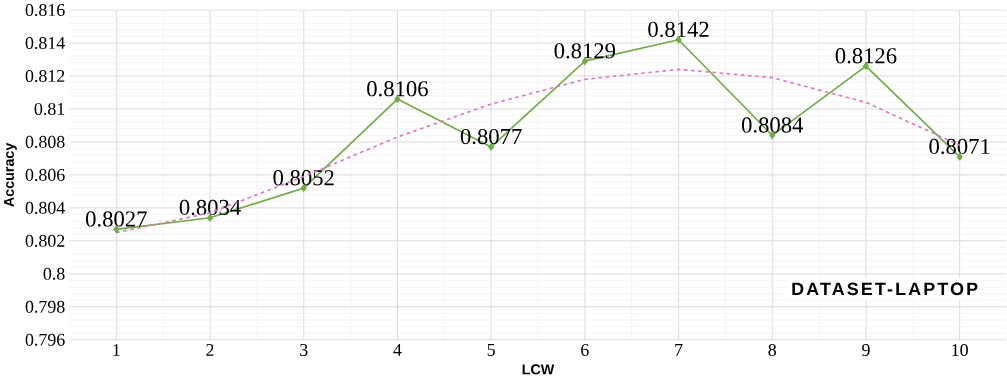 The width and height of the screenshot is (1007, 378). What do you see at coordinates (491, 349) in the screenshot?
I see `x-tick-label: 5` at bounding box center [491, 349].